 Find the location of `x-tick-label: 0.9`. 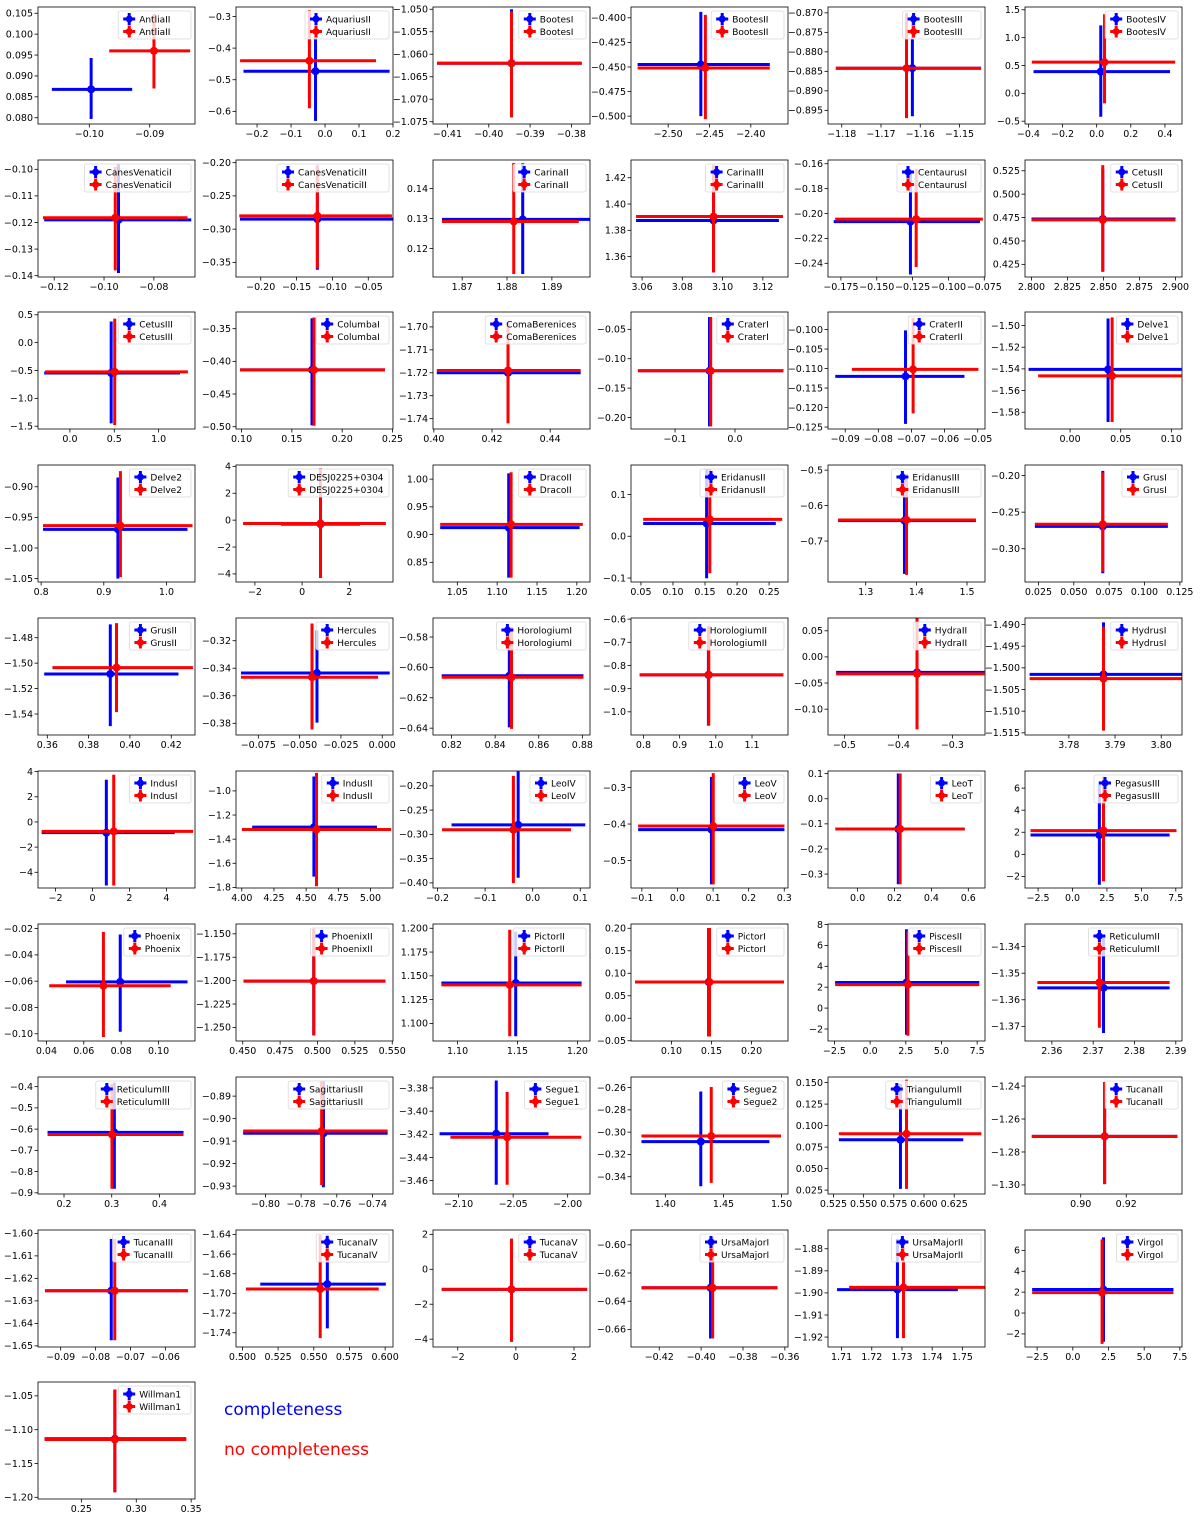

x-tick-label: 0.9 is located at coordinates (679, 745).